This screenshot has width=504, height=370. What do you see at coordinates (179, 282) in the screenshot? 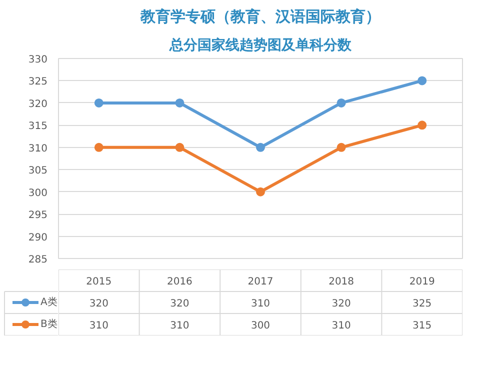
I see `x-tick-label: 2016` at bounding box center [179, 282].